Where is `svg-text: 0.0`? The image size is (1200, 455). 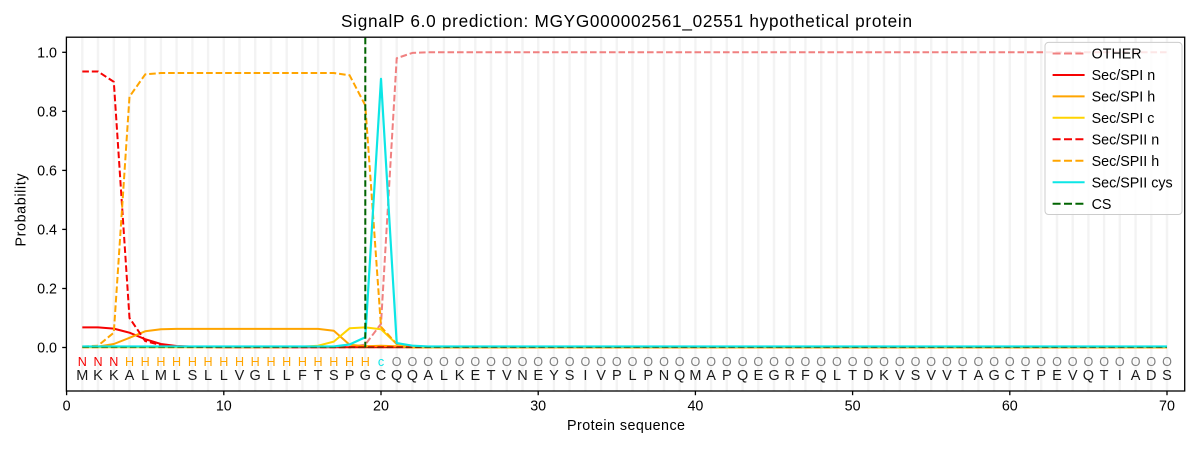
svg-text: 0.0 is located at coordinates (47, 349).